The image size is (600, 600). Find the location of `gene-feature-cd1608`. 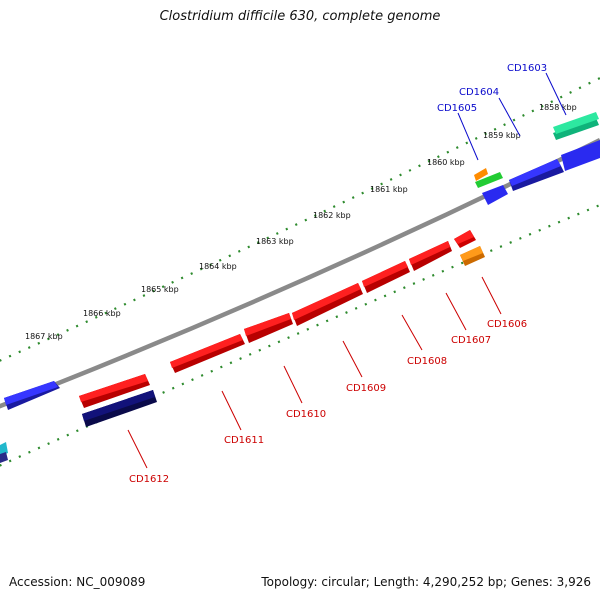

gene-feature-cd1608 is located at coordinates (386, 277).